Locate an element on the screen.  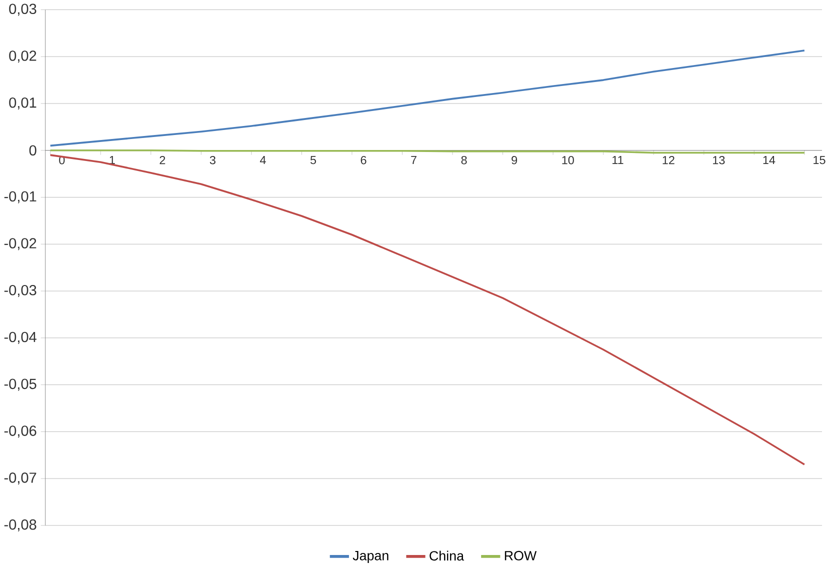
x-tick-label: 9 is located at coordinates (515, 160).